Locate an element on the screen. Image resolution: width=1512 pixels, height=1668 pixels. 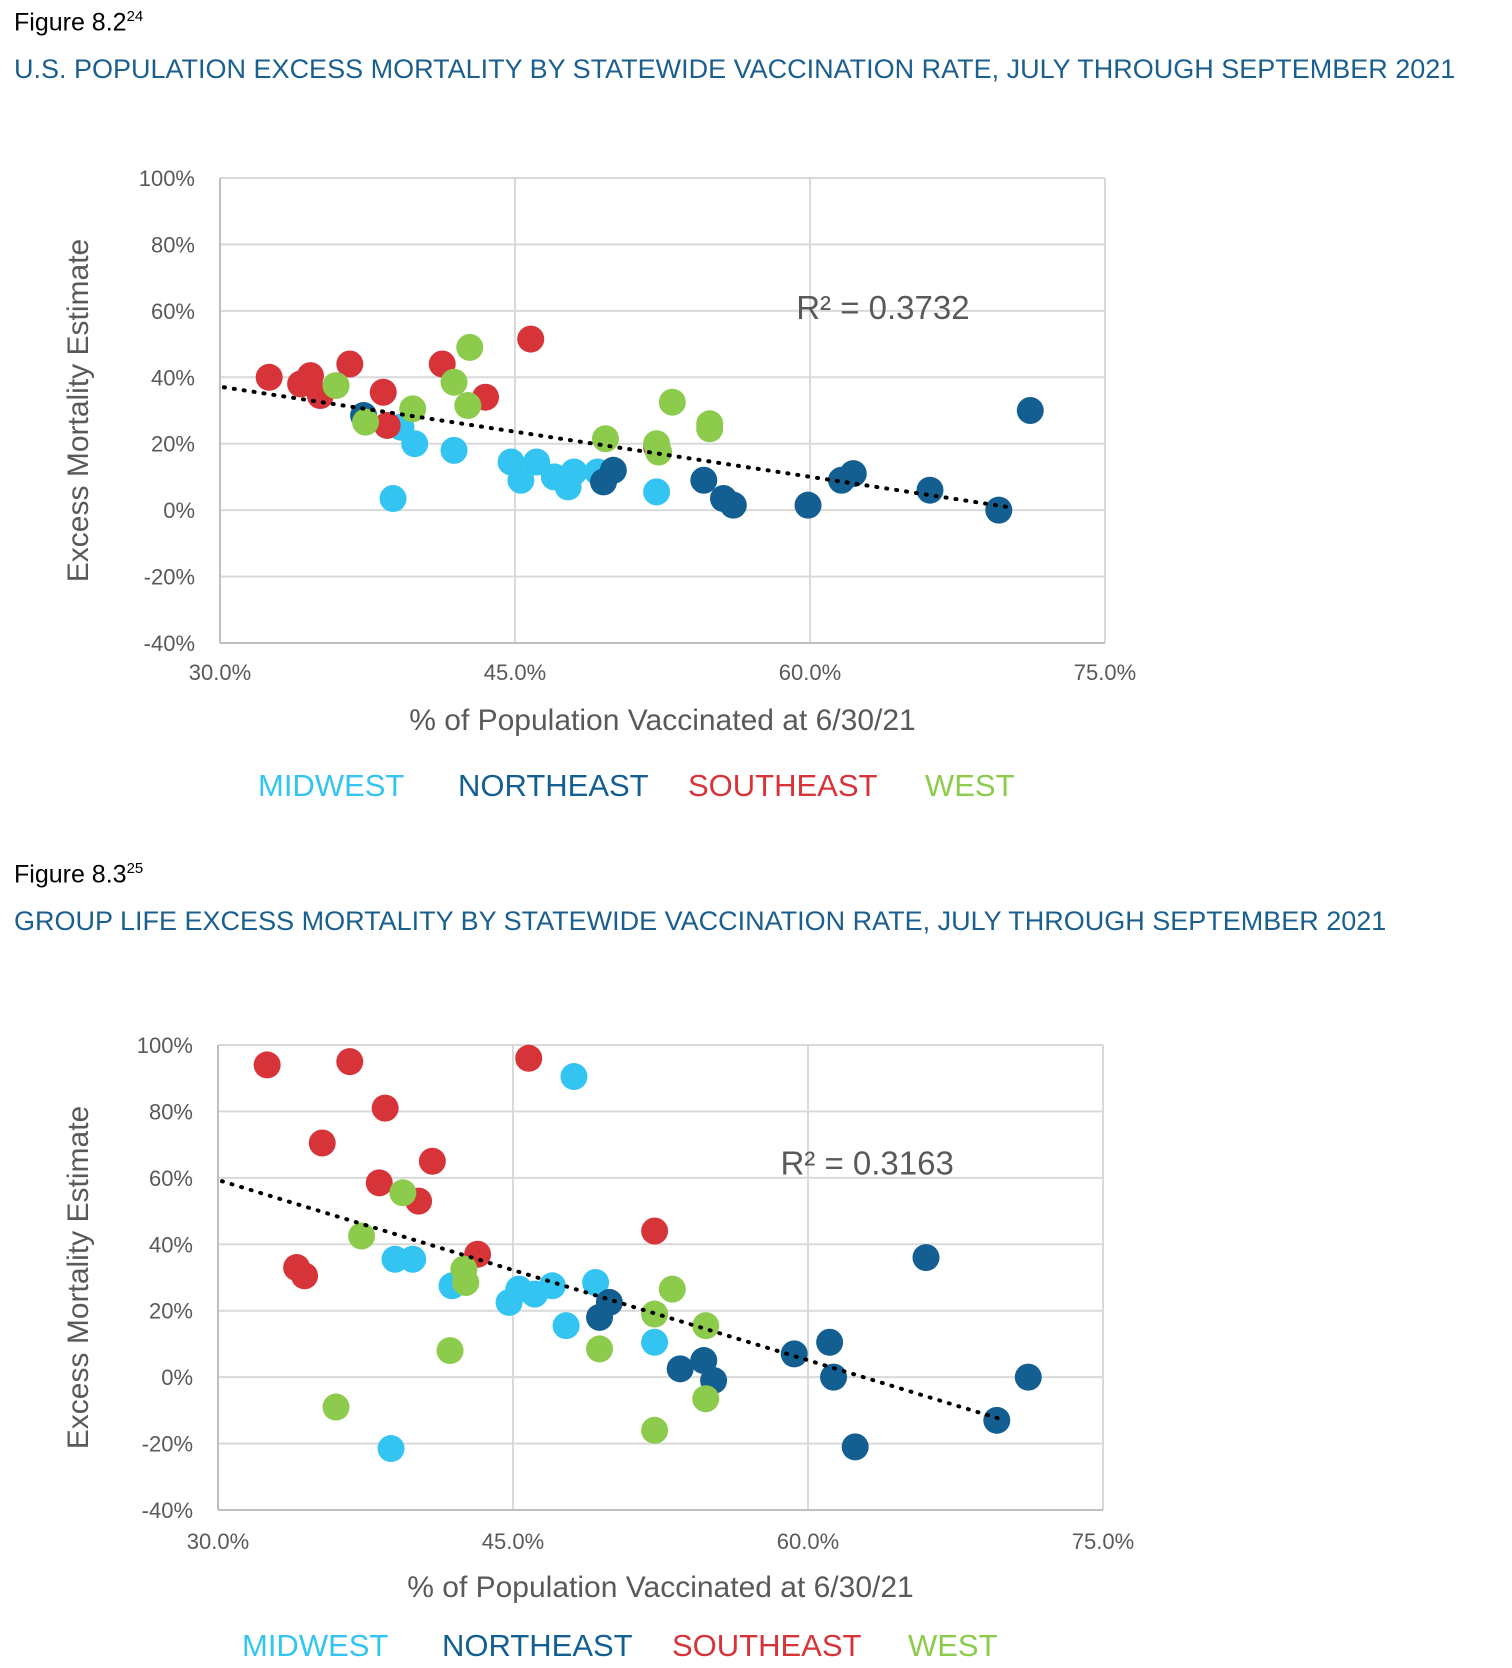
figure-label: Figure 8.325 is located at coordinates (79, 874).